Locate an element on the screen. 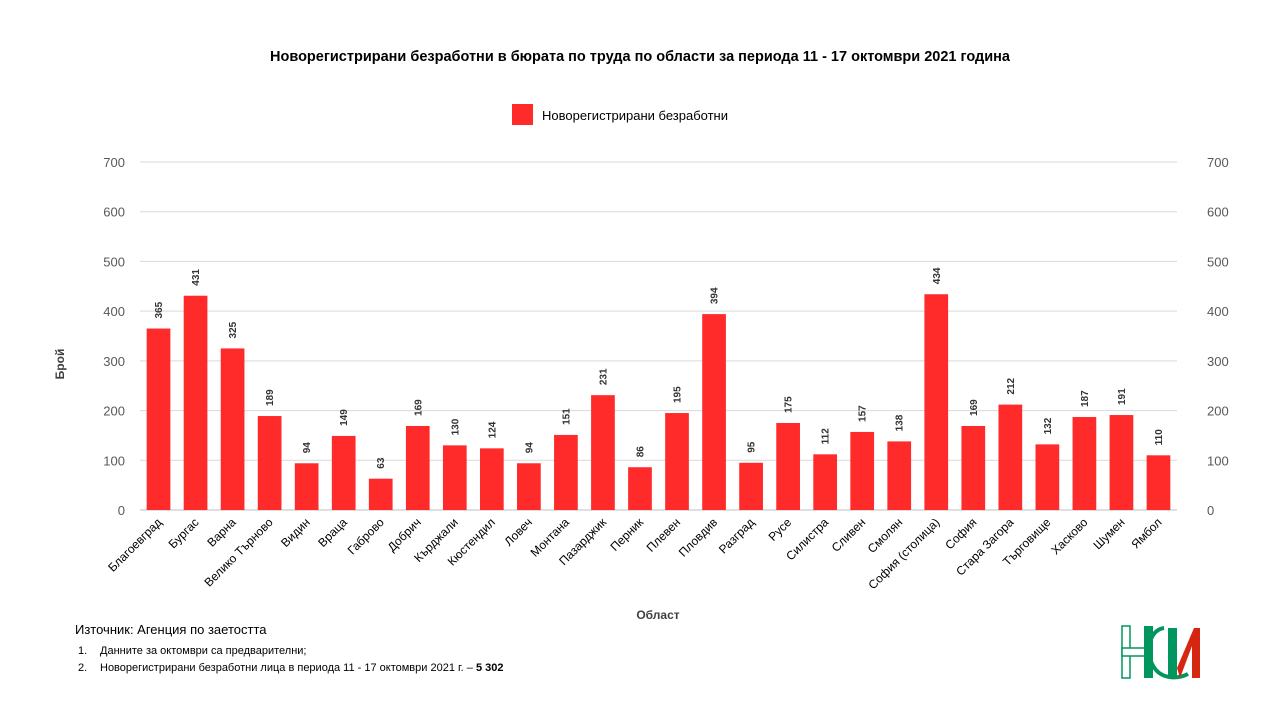  x-tick-label: Разград is located at coordinates (736, 535).